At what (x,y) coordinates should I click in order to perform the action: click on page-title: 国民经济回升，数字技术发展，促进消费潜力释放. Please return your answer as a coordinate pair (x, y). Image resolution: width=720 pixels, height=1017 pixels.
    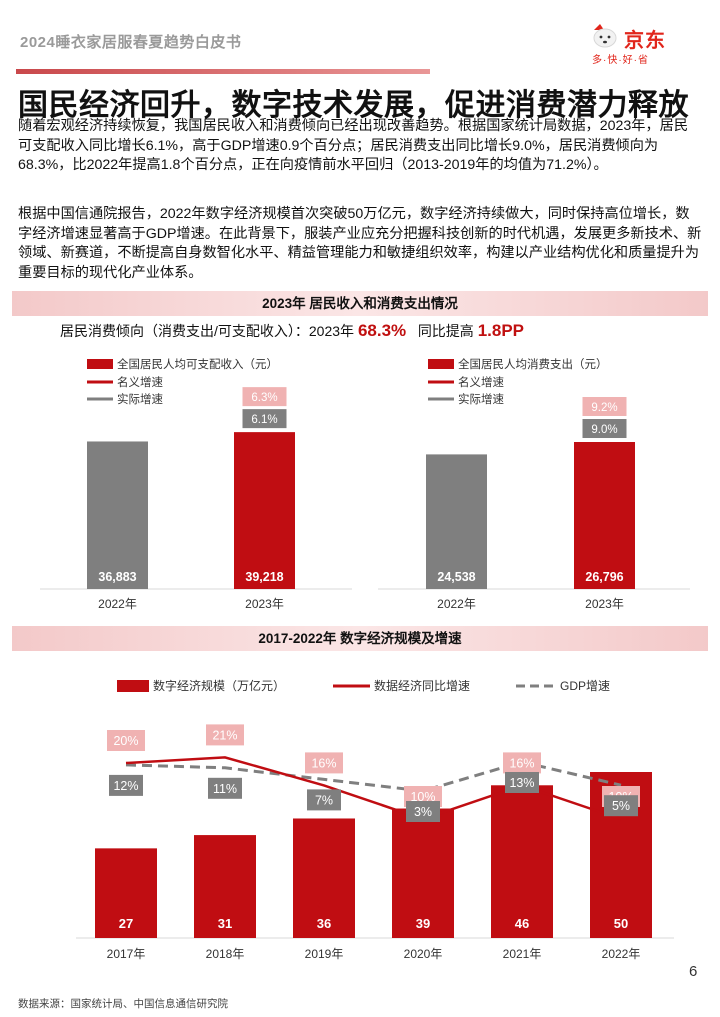
    Looking at the image, I should click on (353, 105).